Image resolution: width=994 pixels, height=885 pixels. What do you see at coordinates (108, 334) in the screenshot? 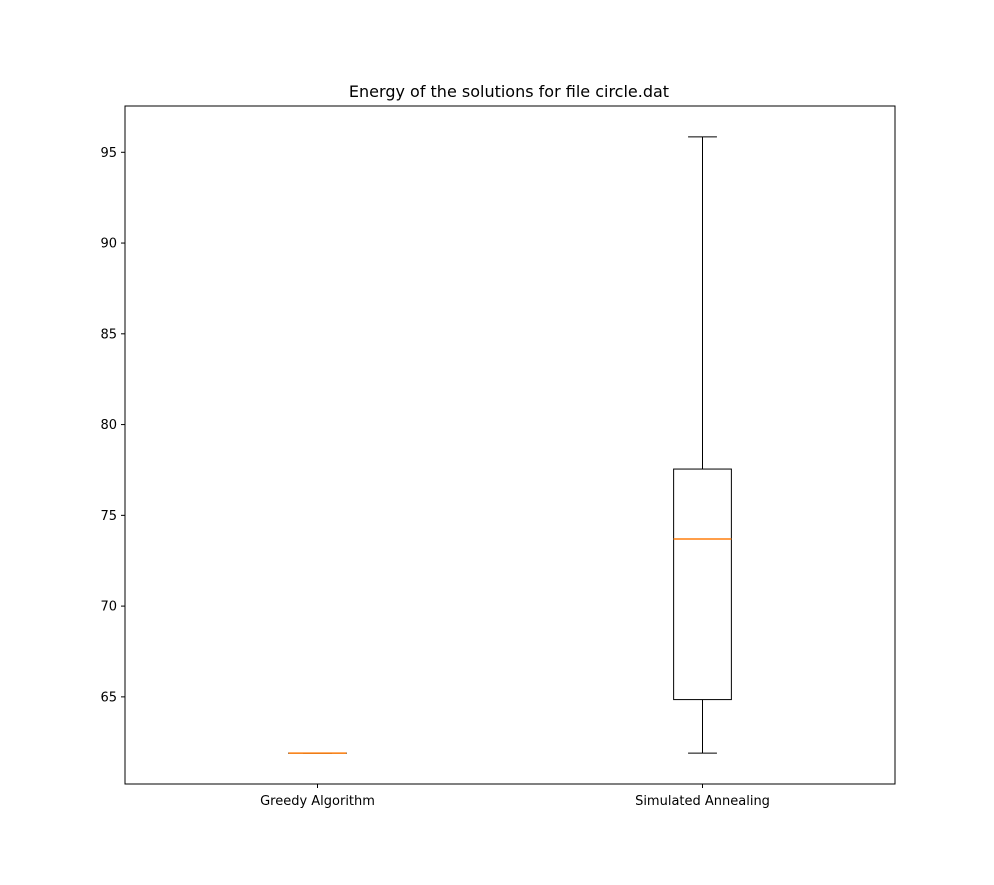
I see `y-tick-label: 85` at bounding box center [108, 334].